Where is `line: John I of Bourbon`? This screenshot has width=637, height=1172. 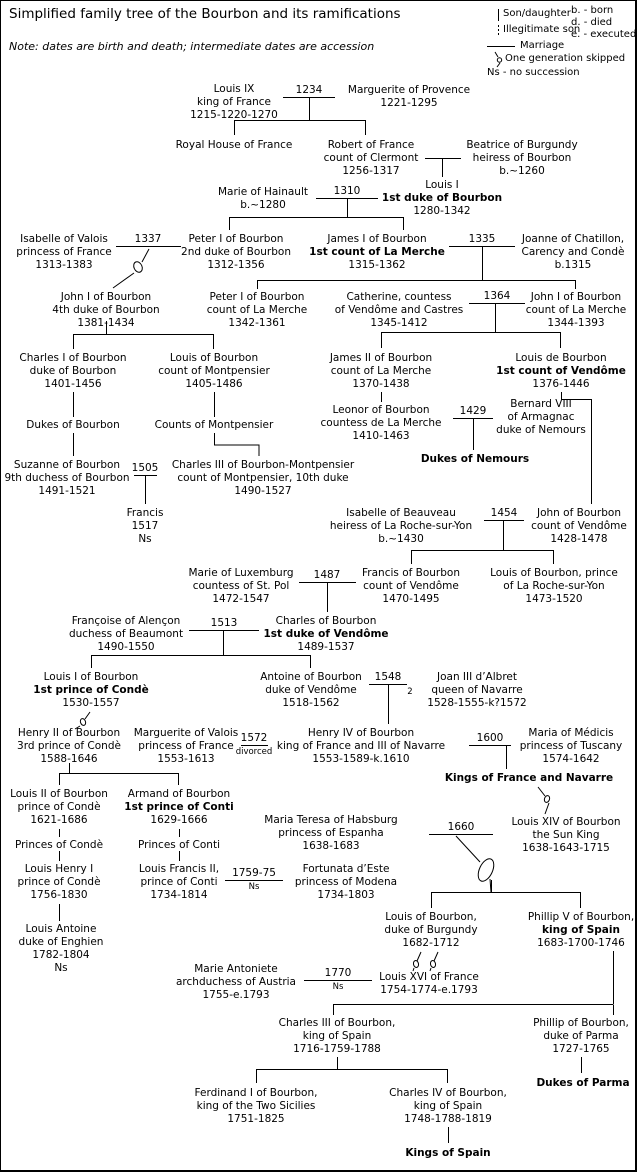 line: John I of Bourbon is located at coordinates (576, 297).